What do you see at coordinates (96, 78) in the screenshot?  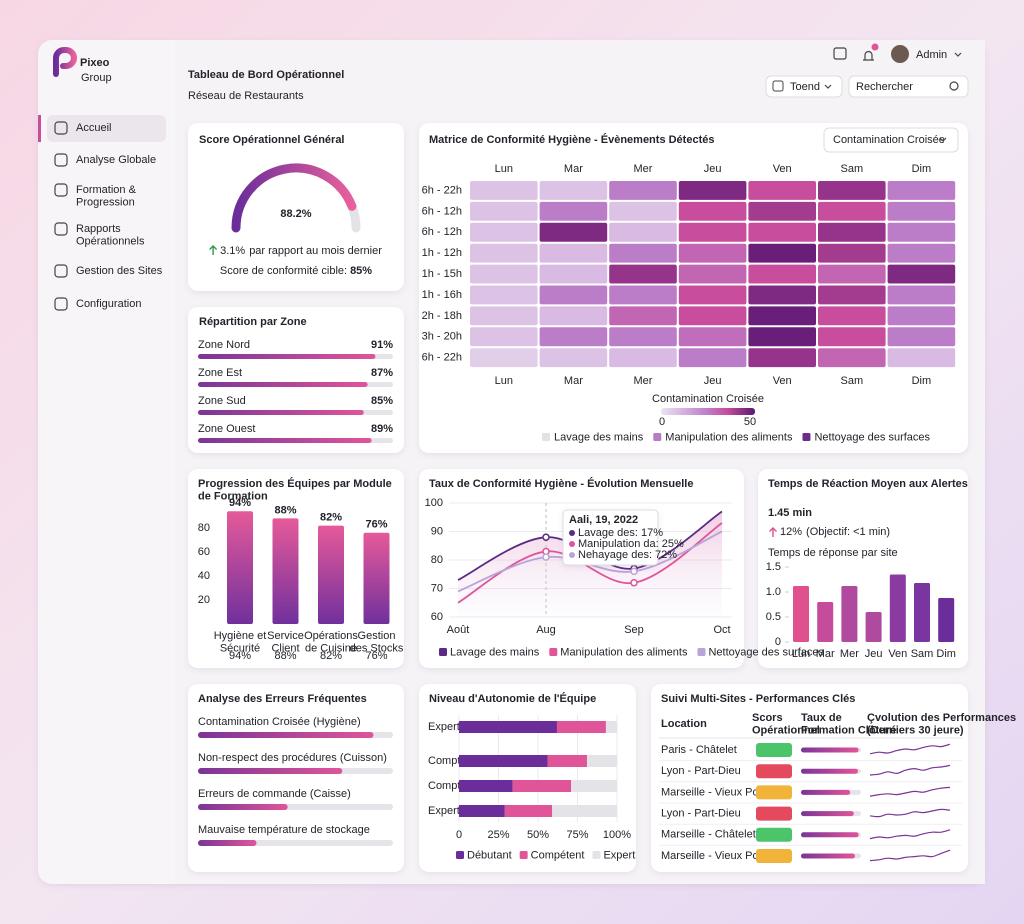 I see `brand-sub: Group` at bounding box center [96, 78].